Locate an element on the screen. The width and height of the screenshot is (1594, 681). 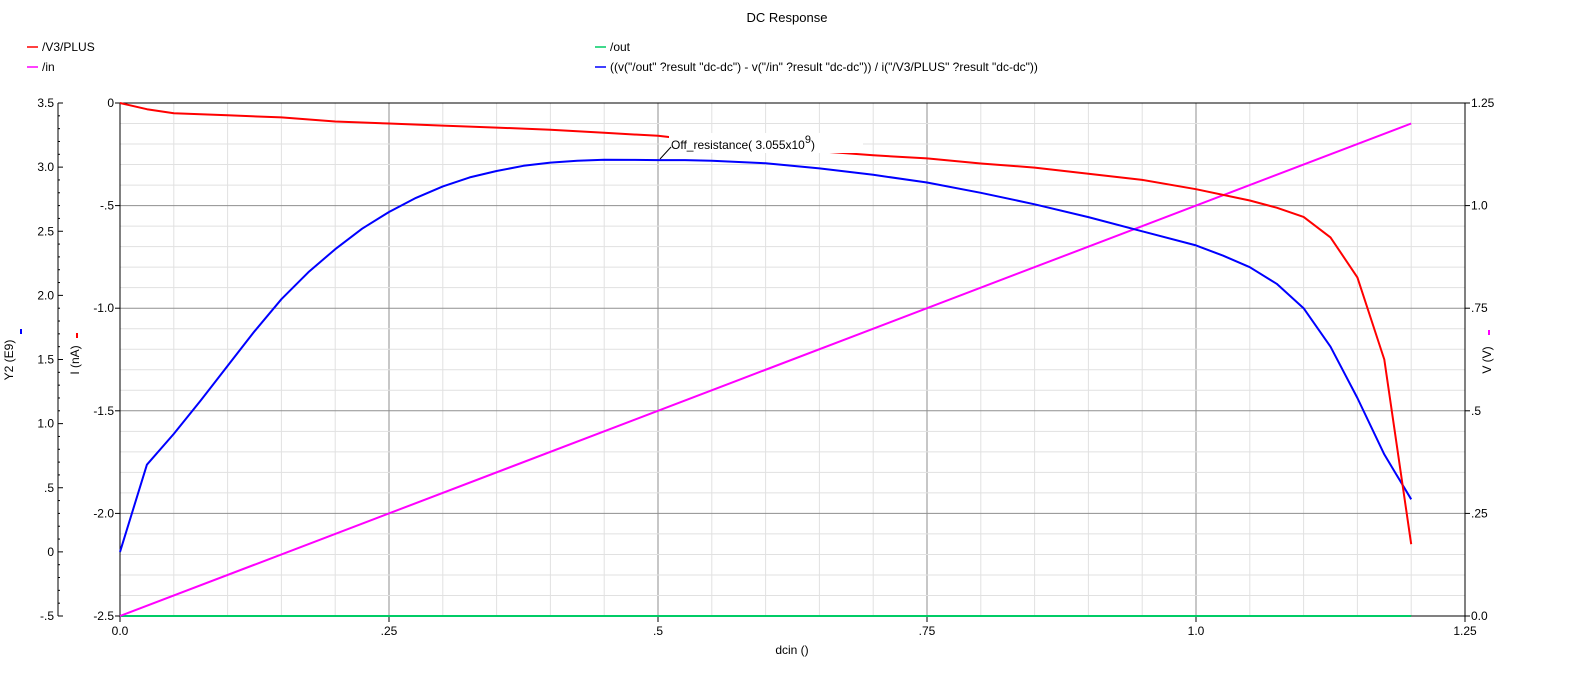
x-tick-label: 1.0 is located at coordinates (1196, 631).